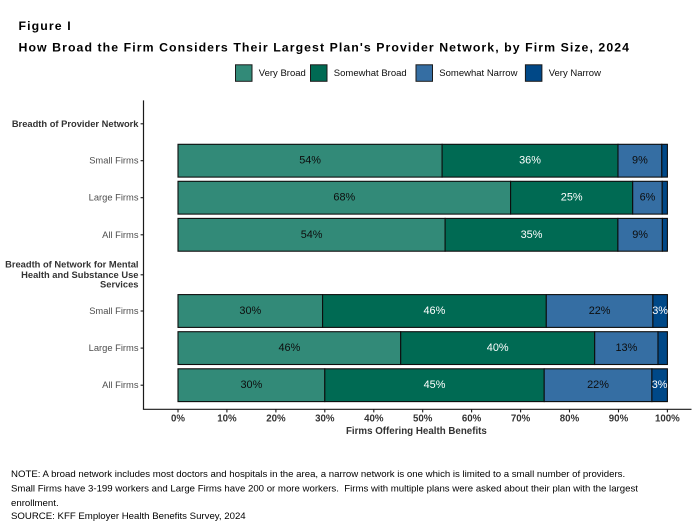 The image size is (698, 530). I want to click on svg-text: 10%, so click(227, 419).